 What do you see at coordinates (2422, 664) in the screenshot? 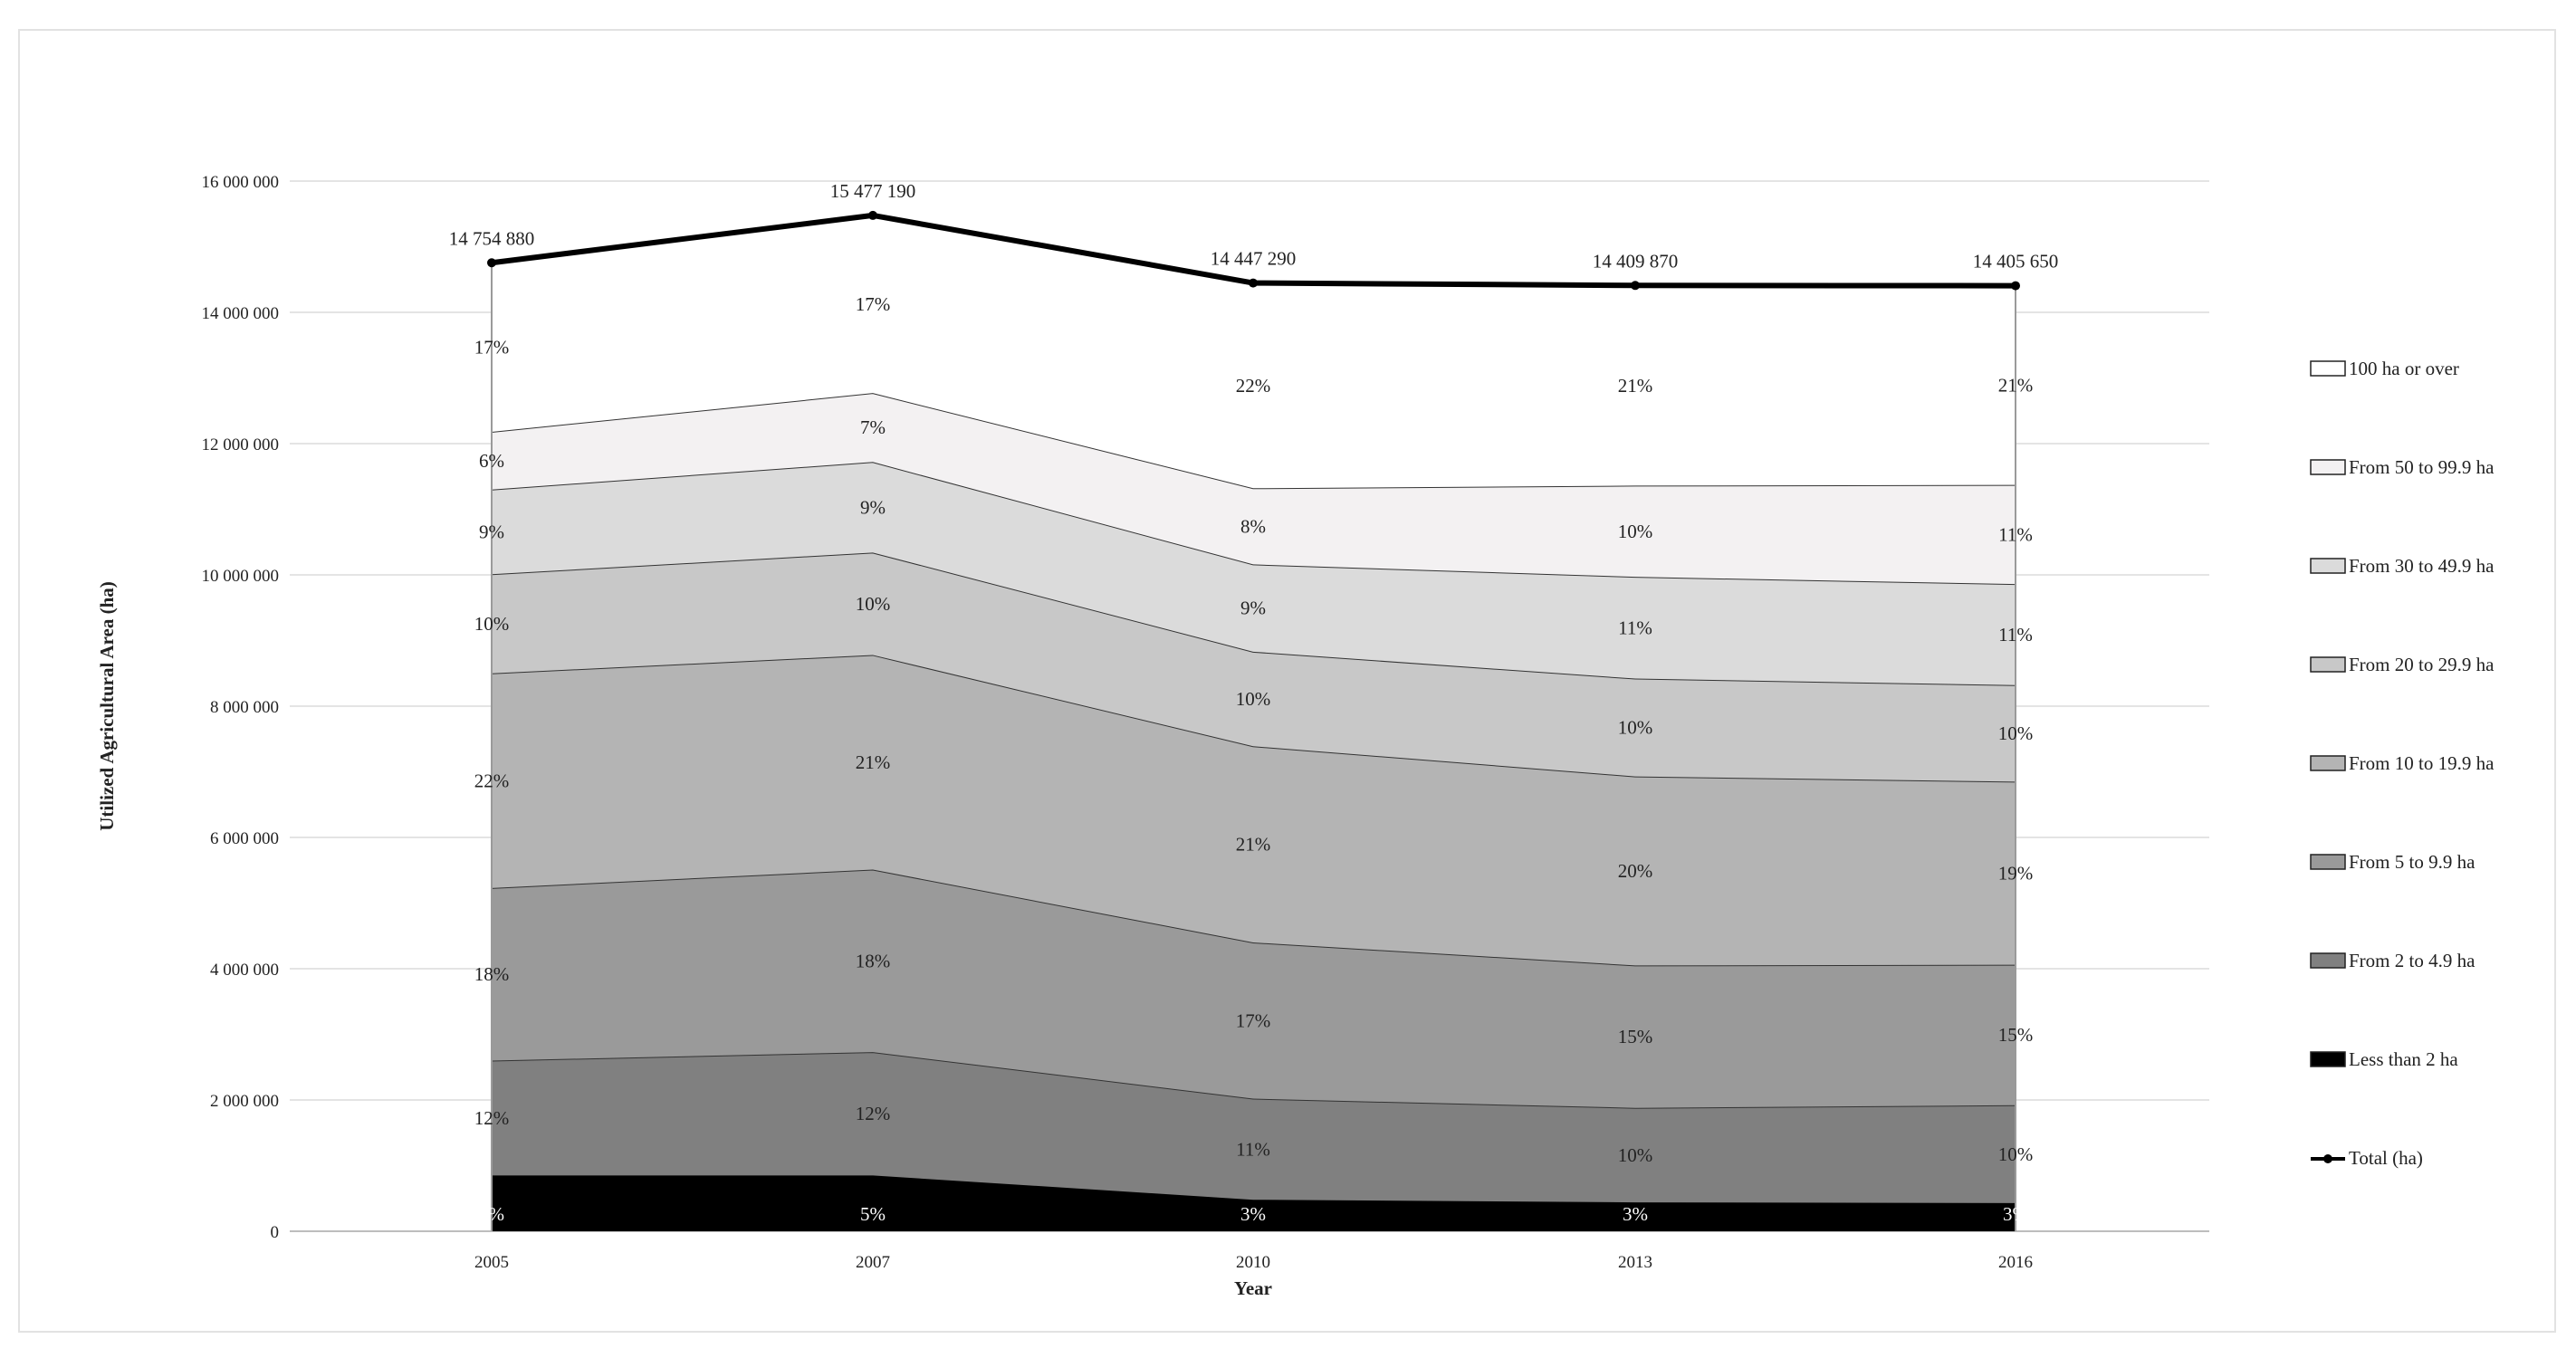
I see `legend-label: From 20 to 29.9 ha` at bounding box center [2422, 664].